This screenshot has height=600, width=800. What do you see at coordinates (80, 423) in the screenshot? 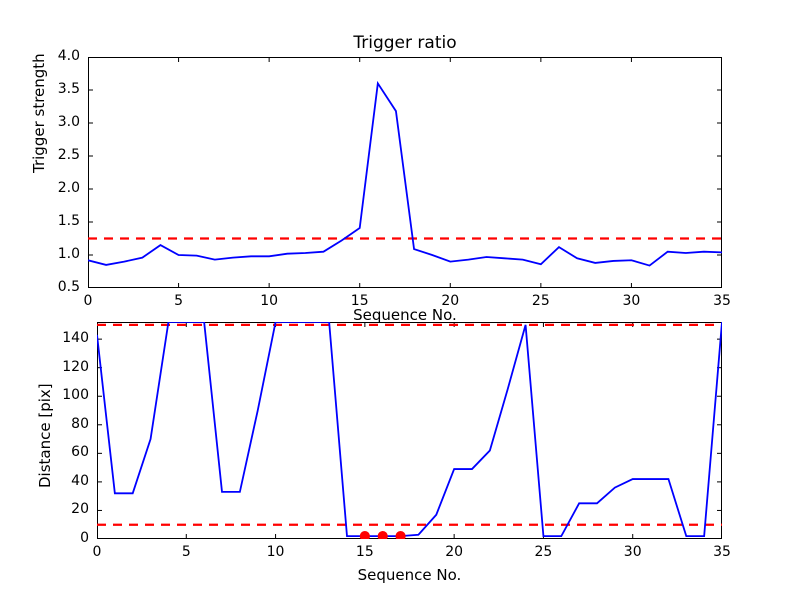
I see `y-tick-label: 80` at bounding box center [80, 423].